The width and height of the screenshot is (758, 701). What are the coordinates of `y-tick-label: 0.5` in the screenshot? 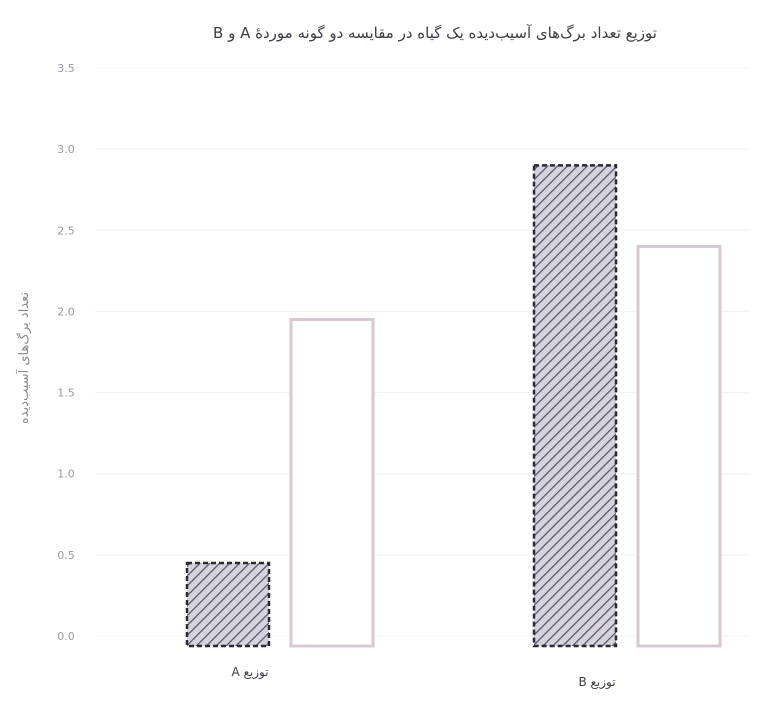 It's located at (66, 555).